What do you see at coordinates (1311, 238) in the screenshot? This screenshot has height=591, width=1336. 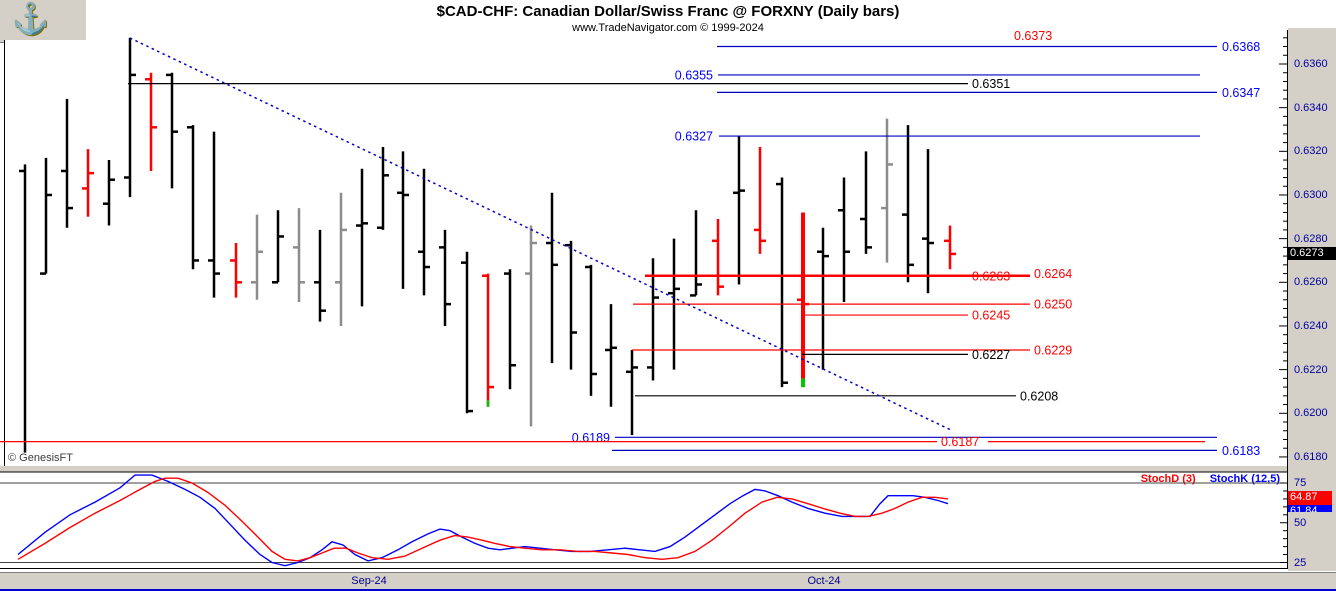 I see `axis-tick-label: 0.6280` at bounding box center [1311, 238].